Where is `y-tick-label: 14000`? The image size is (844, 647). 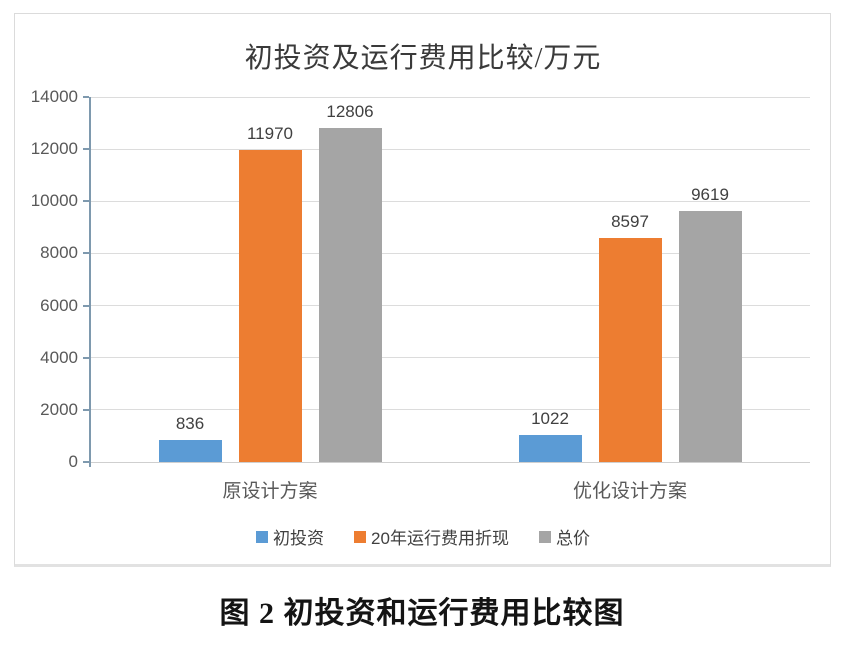 y-tick-label: 14000 is located at coordinates (54, 96).